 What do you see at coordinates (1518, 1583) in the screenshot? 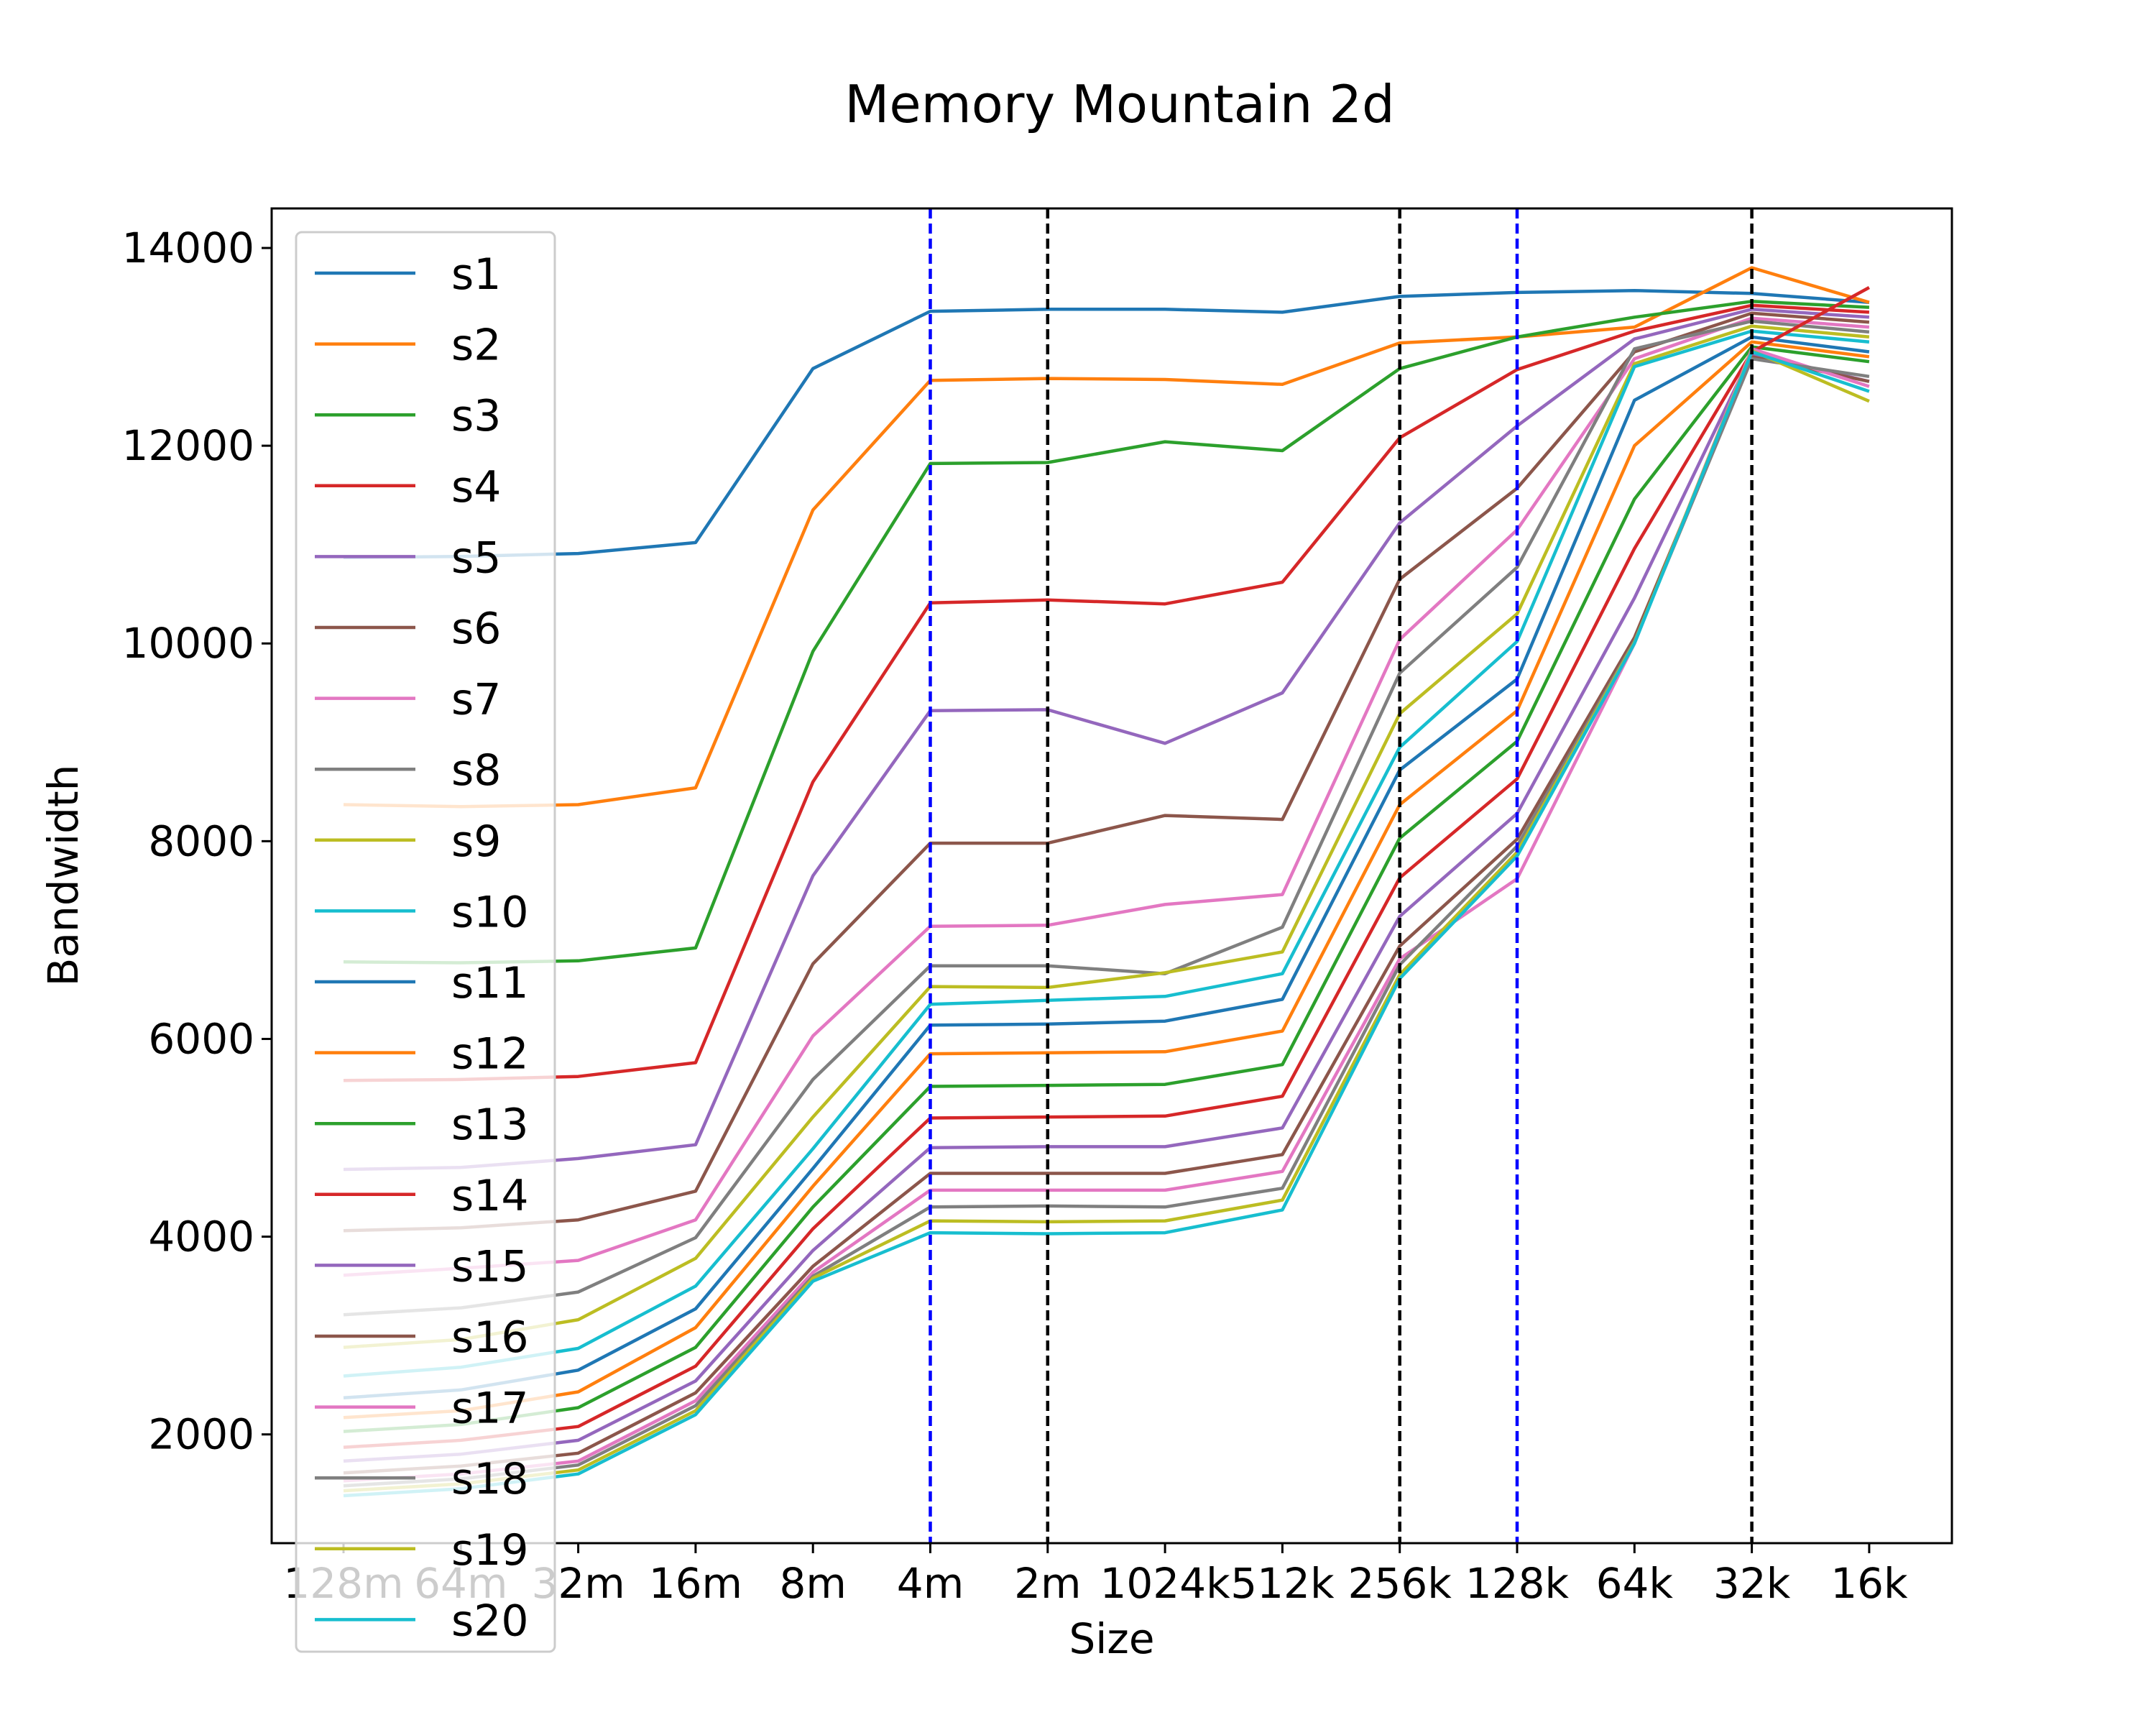
I see `x-tick-label: 128k` at bounding box center [1518, 1583].